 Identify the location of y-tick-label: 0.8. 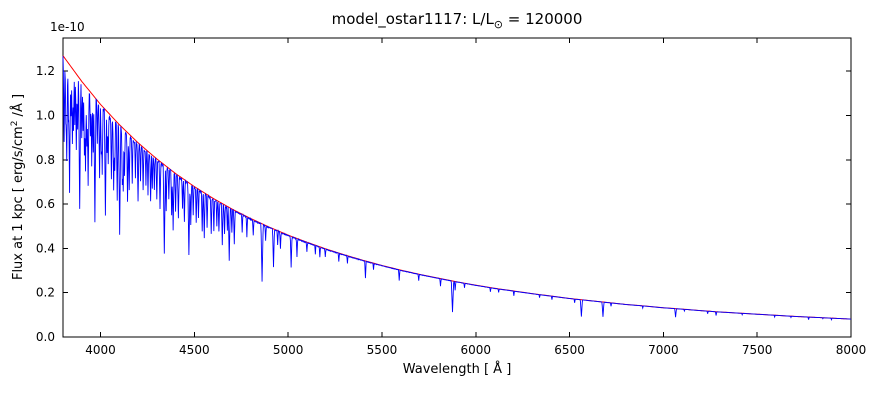
(45, 160).